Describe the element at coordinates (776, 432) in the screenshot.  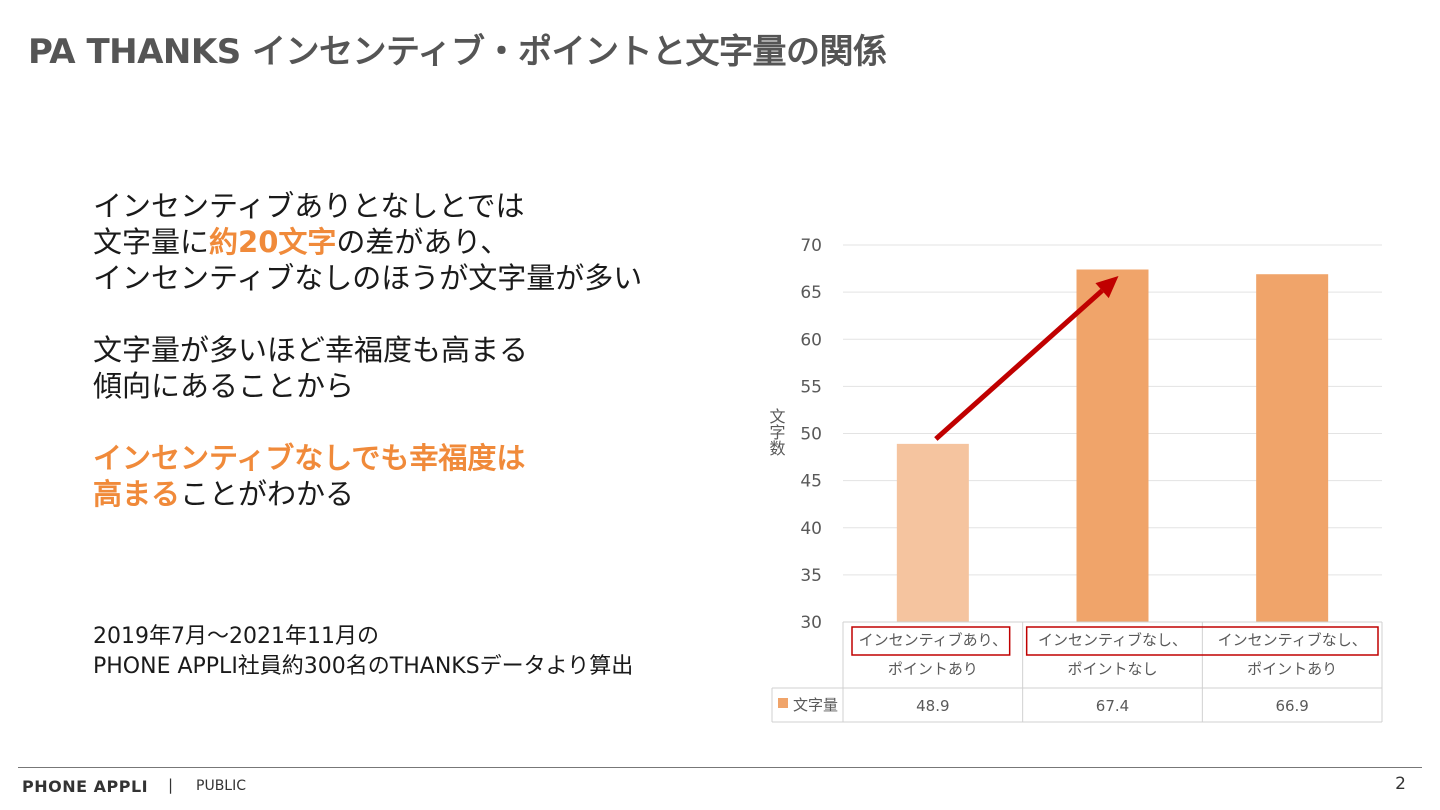
I see `y-axis-label: 文字数` at that location.